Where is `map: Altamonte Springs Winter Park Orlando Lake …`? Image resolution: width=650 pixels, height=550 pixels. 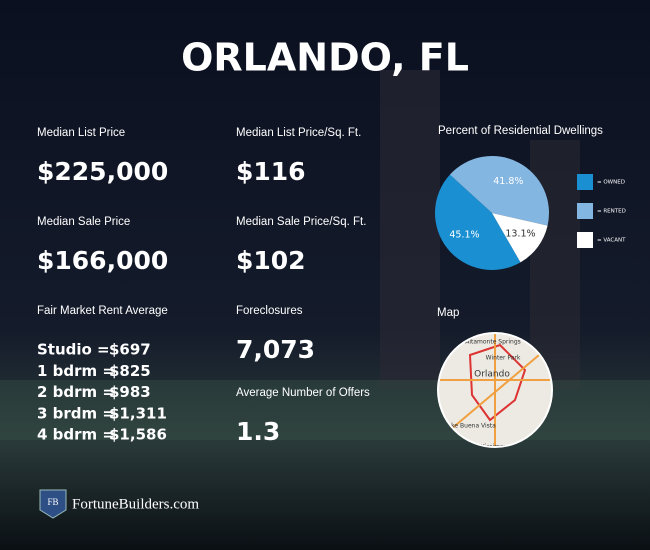
map: Altamonte Springs Winter Park Orlando Lake … is located at coordinates (495, 392).